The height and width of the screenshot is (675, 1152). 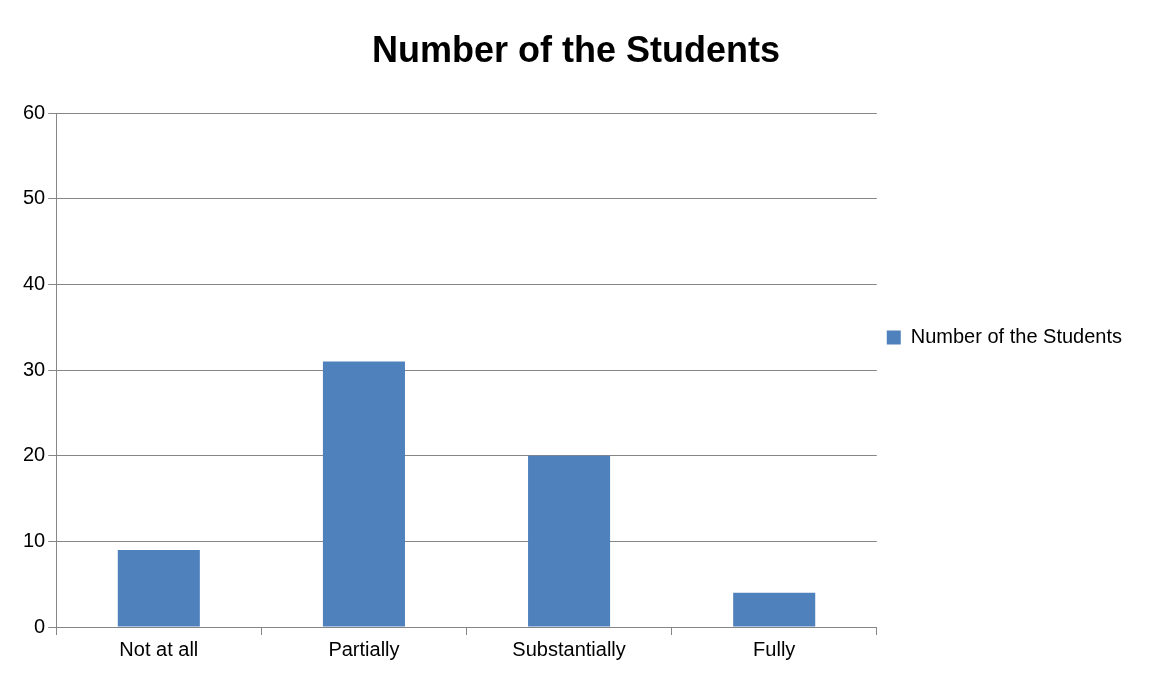 I want to click on legend-label: Number of the Students, so click(x=1016, y=336).